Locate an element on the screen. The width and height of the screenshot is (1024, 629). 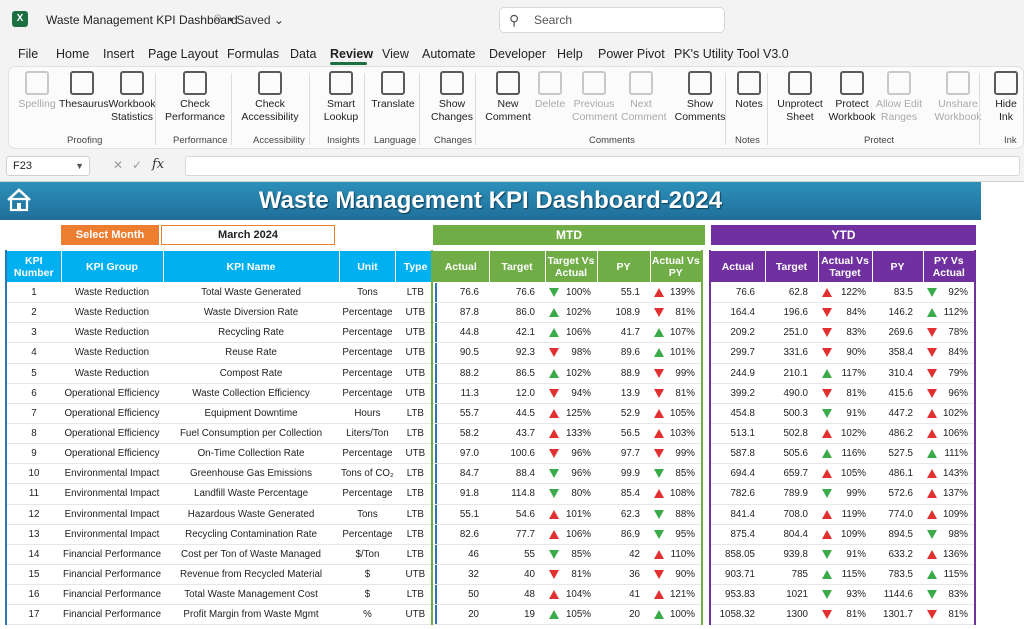
kpi-number-cell: 17 is located at coordinates (33, 615).